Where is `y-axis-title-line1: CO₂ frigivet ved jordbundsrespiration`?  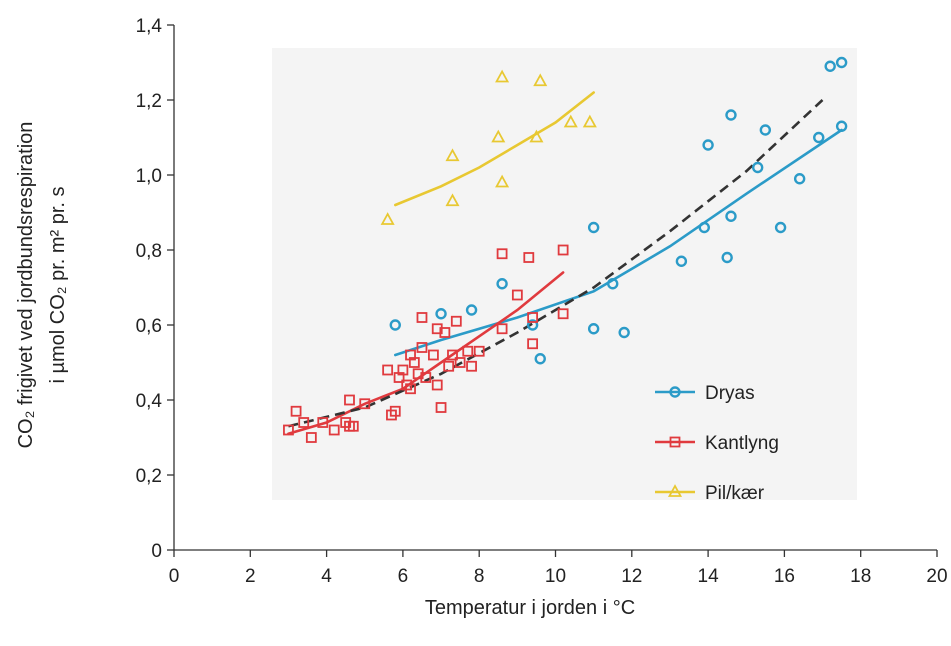
y-axis-title-line1: CO₂ frigivet ved jordbundsrespiration is located at coordinates (26, 285).